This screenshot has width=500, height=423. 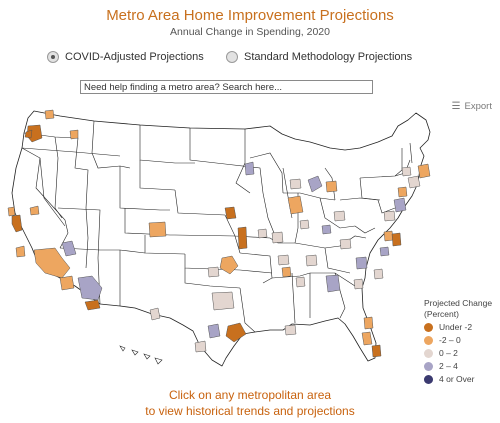 What do you see at coordinates (448, 366) in the screenshot?
I see `legend-label: 2 – 4` at bounding box center [448, 366].